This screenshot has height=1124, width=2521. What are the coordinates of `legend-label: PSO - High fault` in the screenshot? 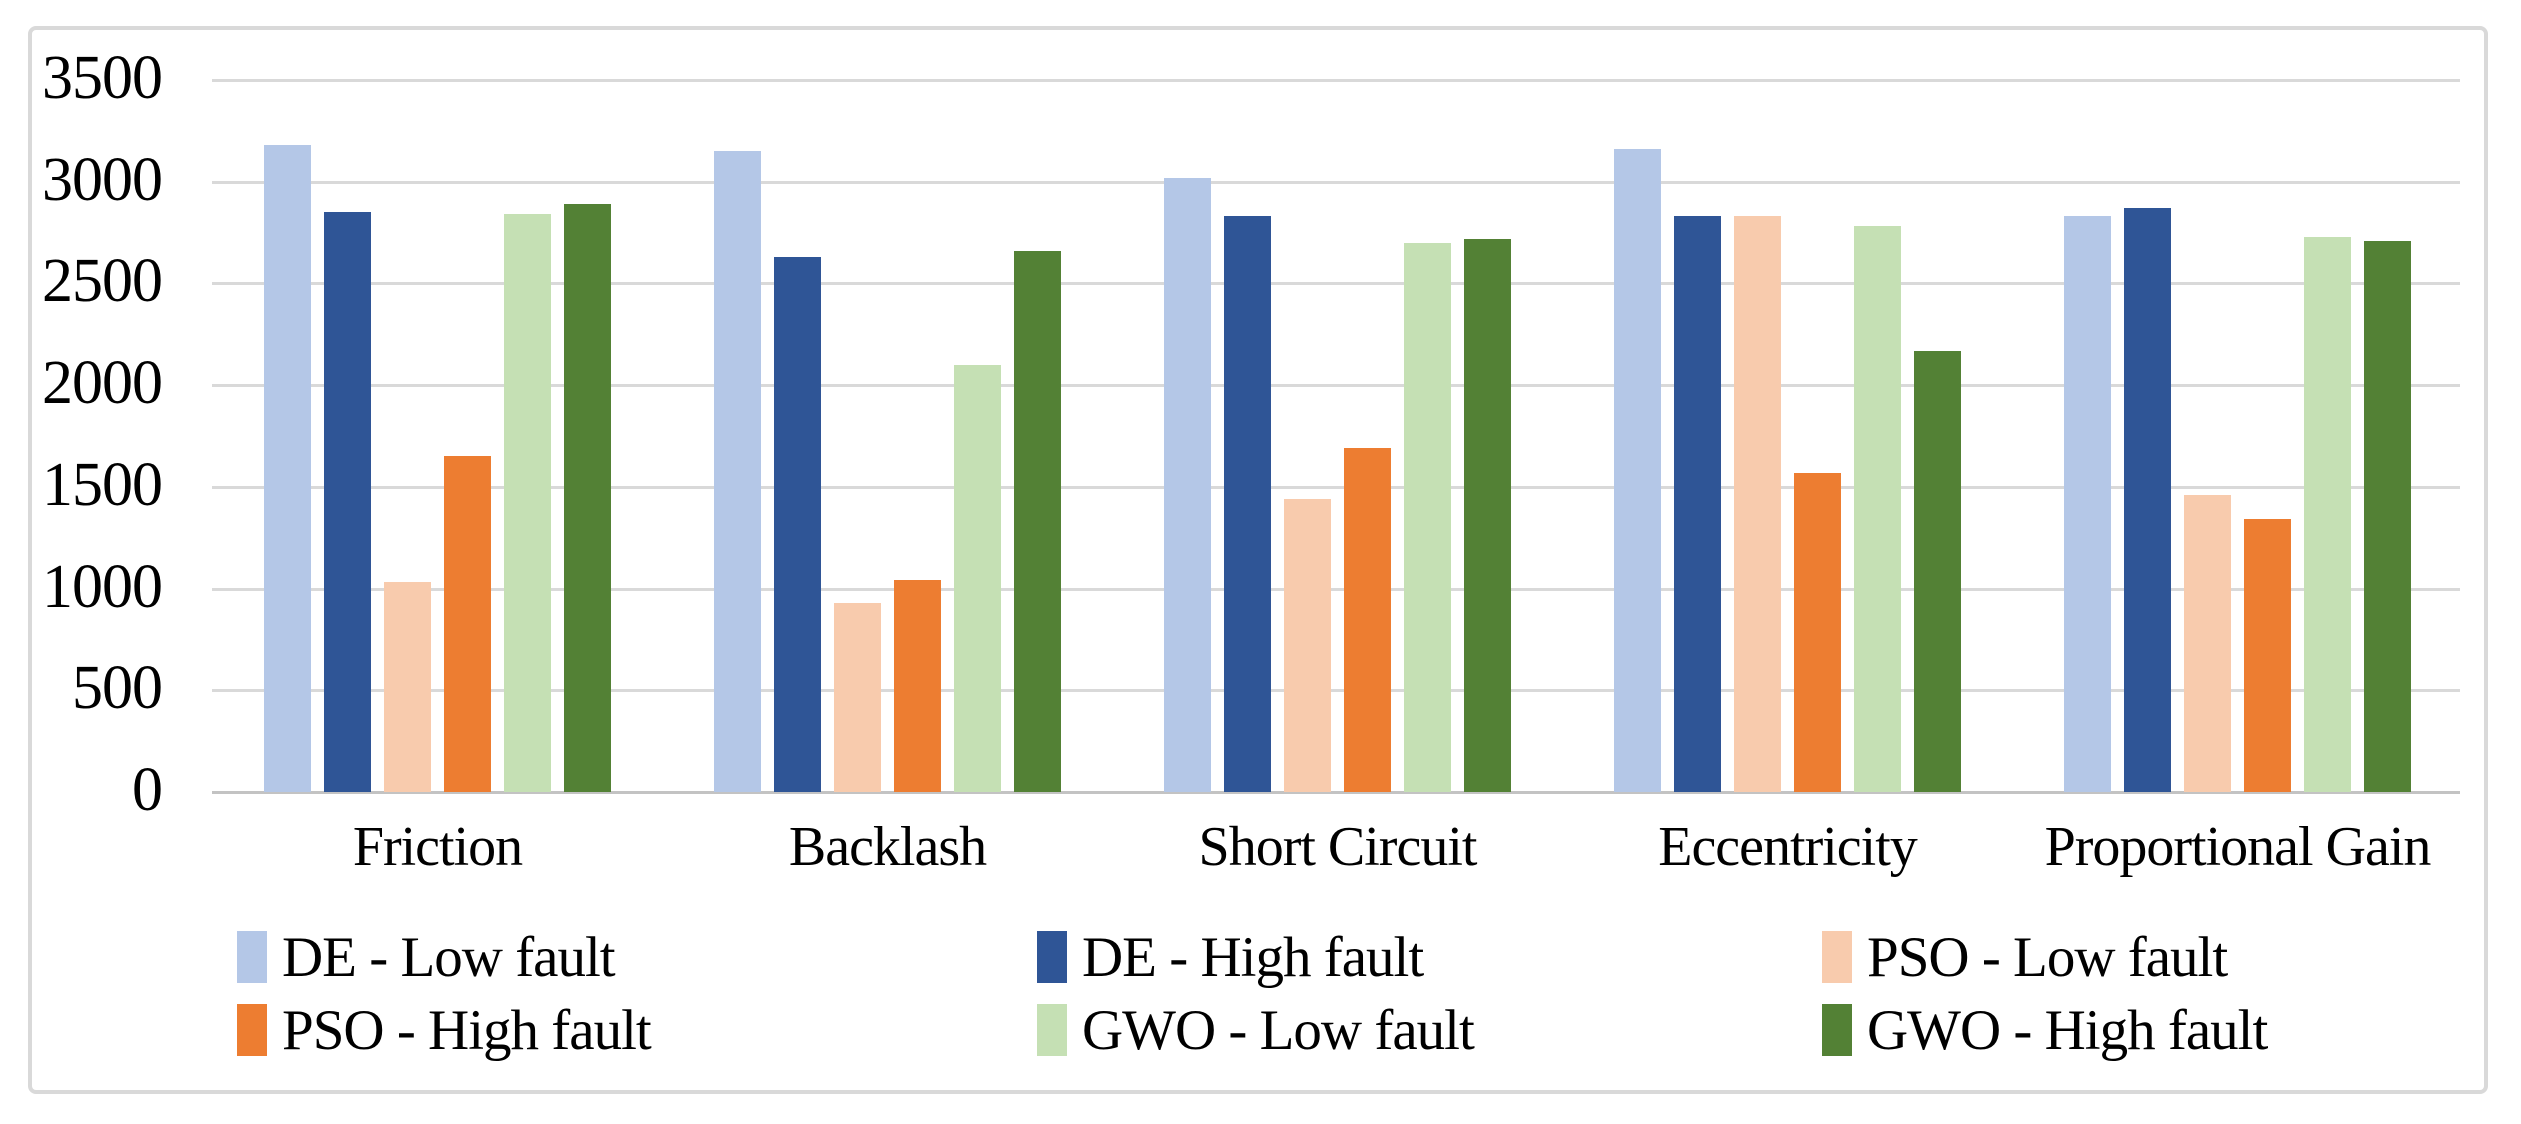 It's located at (467, 1030).